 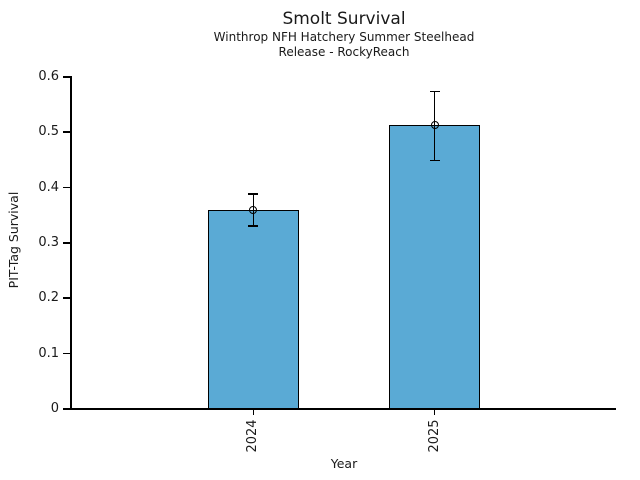 I want to click on x-tick-label: 2024, so click(x=253, y=436).